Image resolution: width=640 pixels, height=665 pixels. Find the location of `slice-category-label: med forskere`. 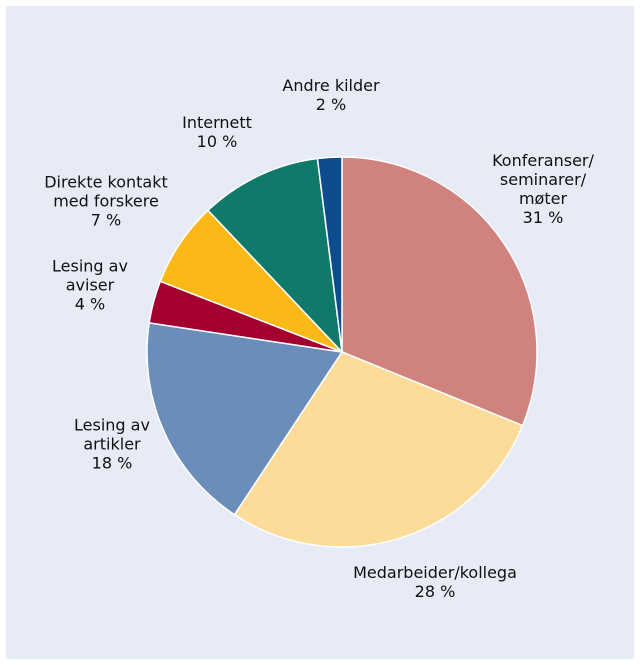

slice-category-label: med forskere is located at coordinates (106, 201).